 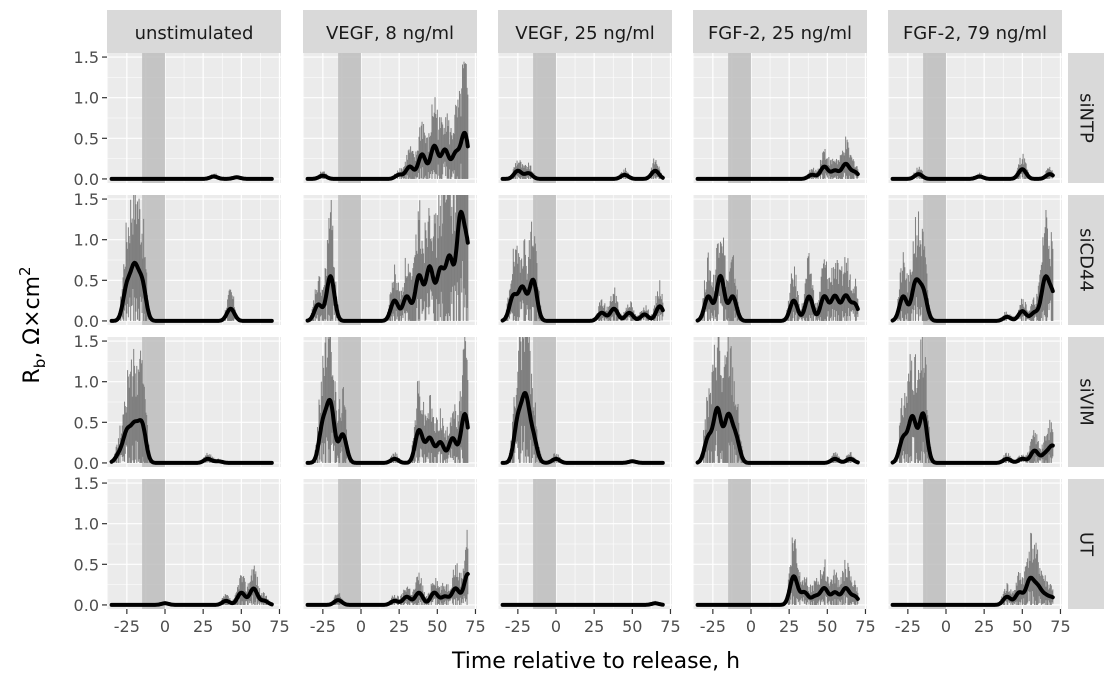 What do you see at coordinates (191, 291) in the screenshot?
I see `series-line-siCD44-unstimulated` at bounding box center [191, 291].